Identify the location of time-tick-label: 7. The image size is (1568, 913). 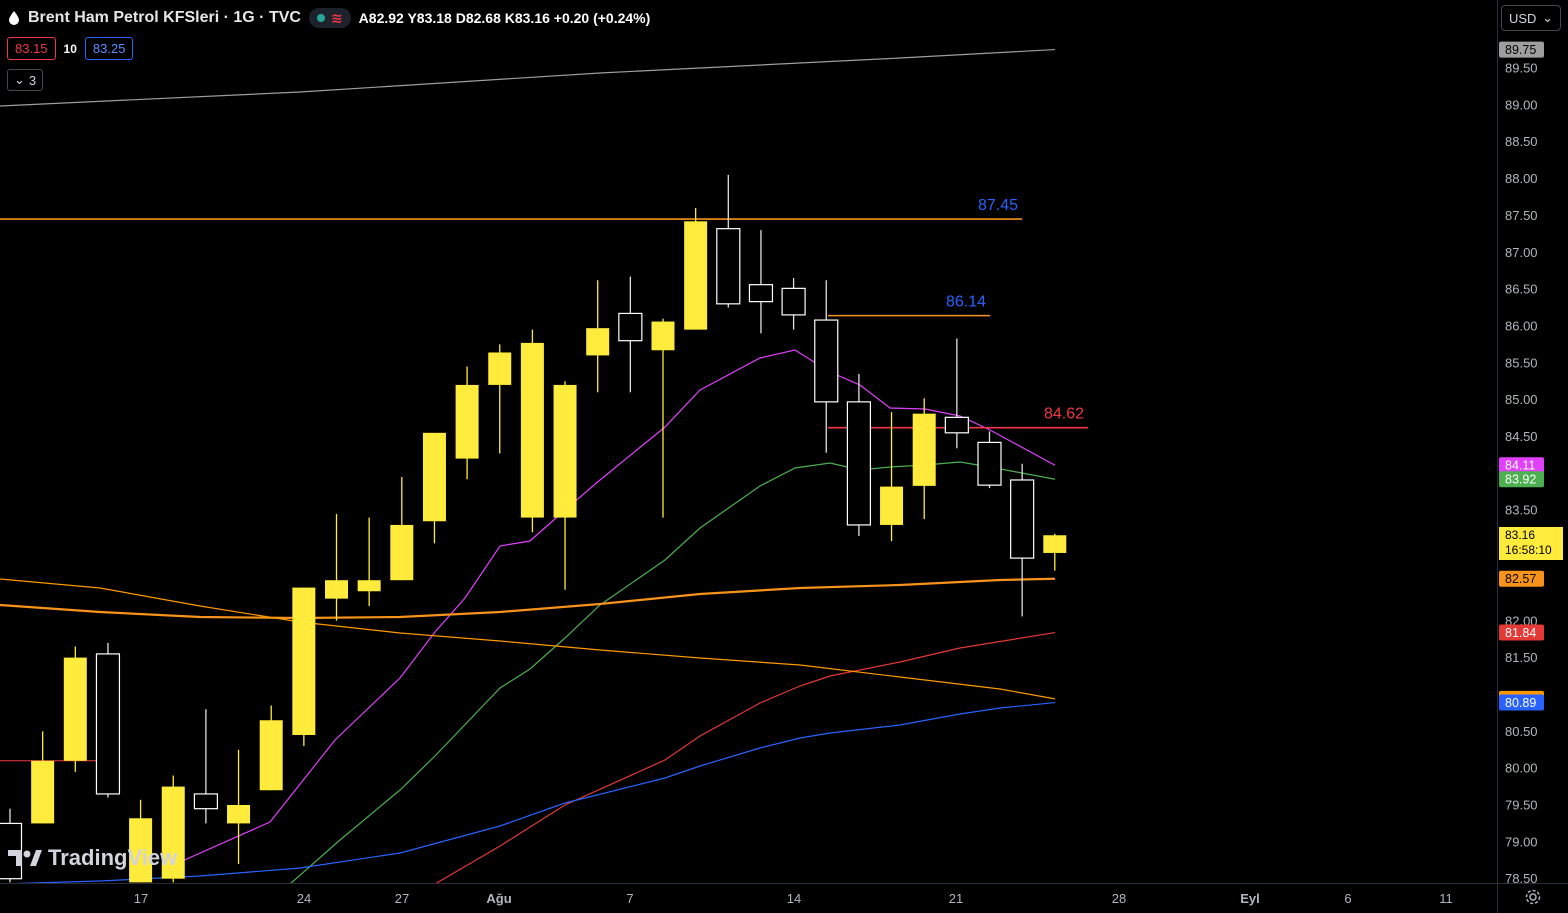
(629, 898).